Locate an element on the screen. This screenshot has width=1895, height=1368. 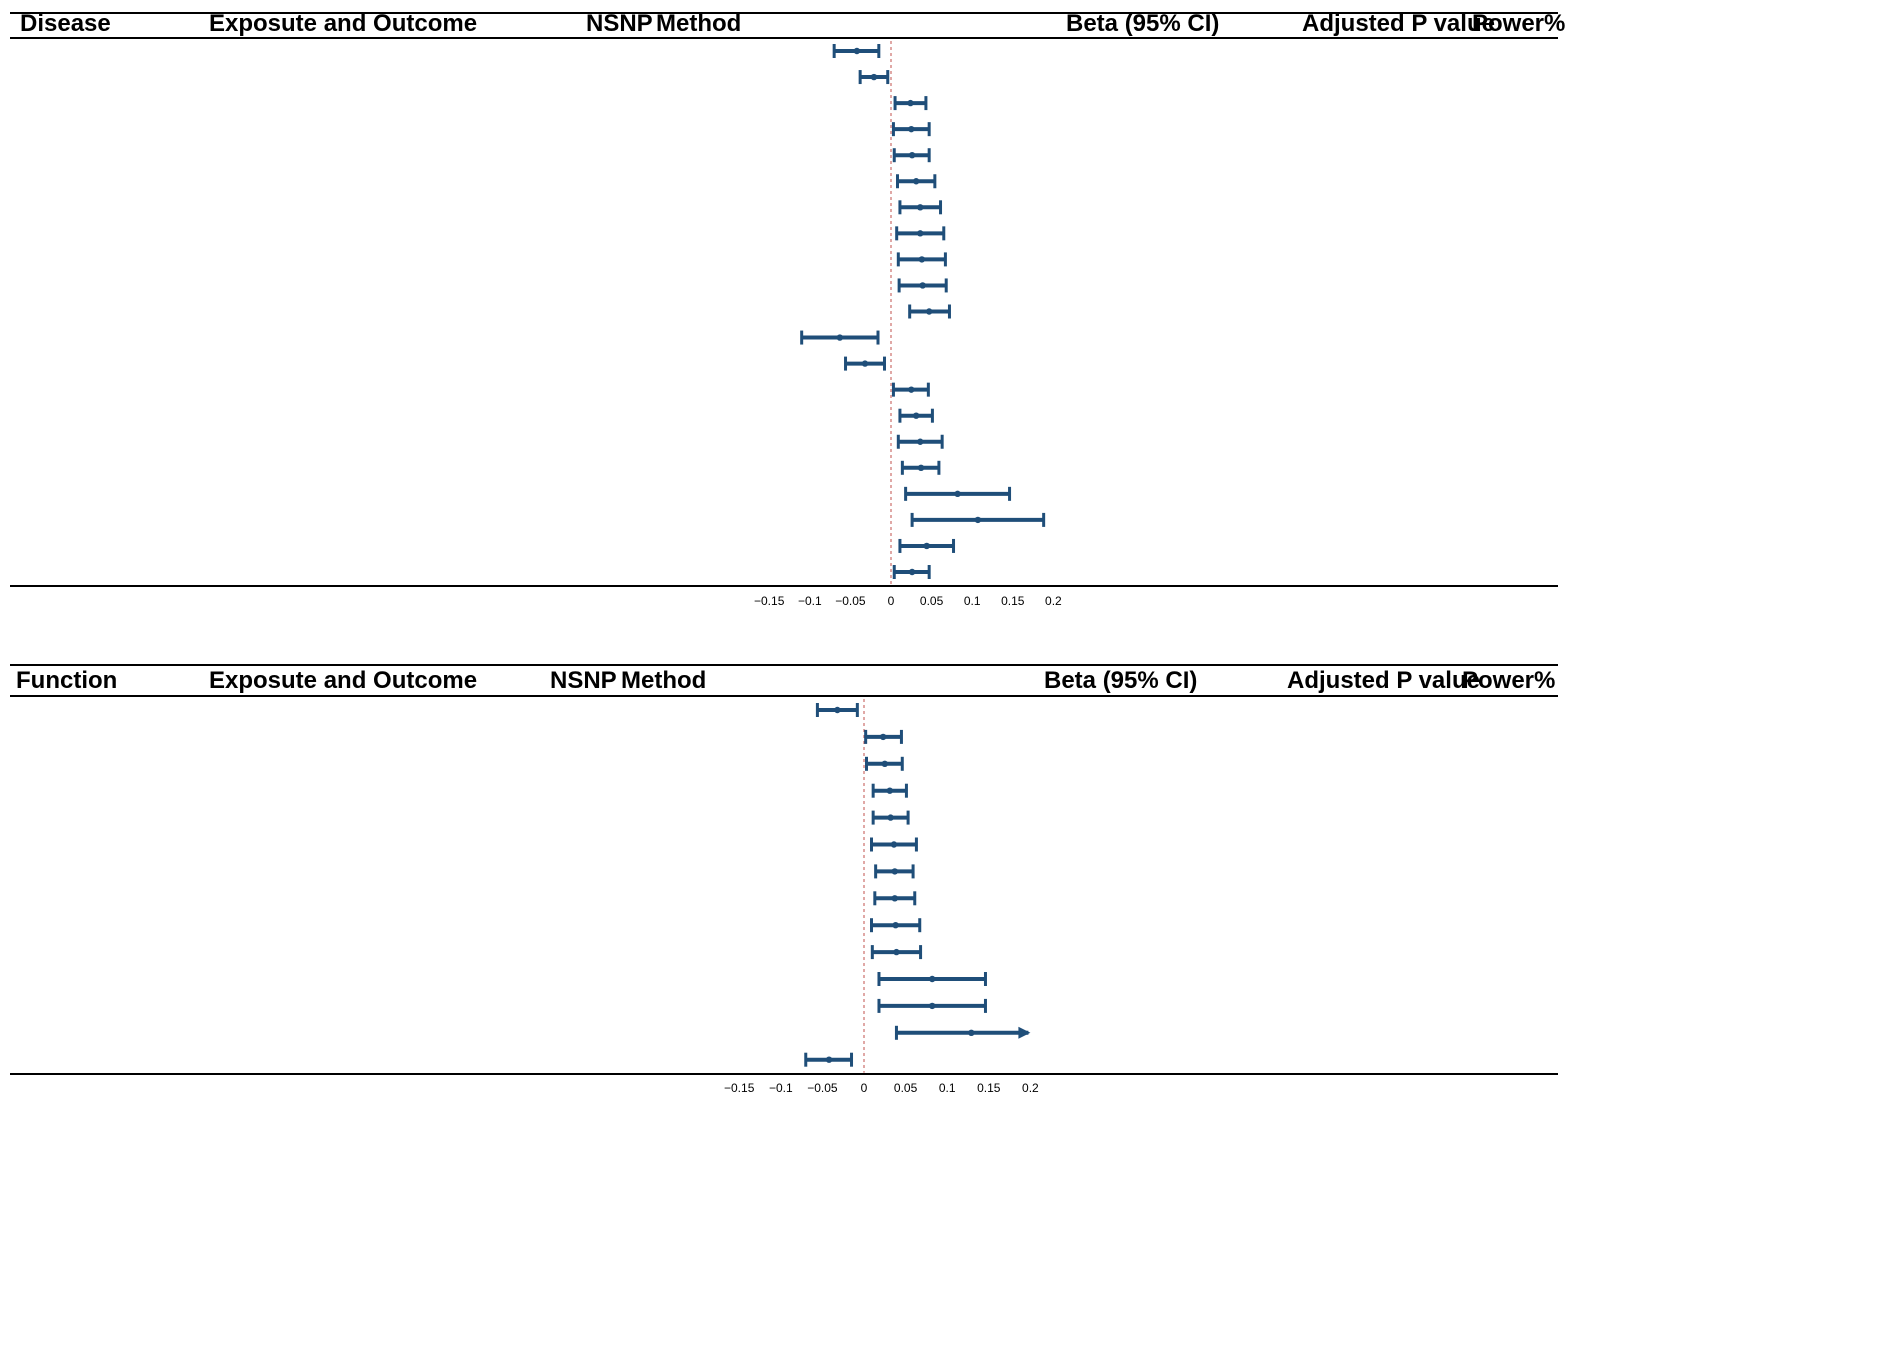
ci-arrow-head is located at coordinates (1024, 1032).